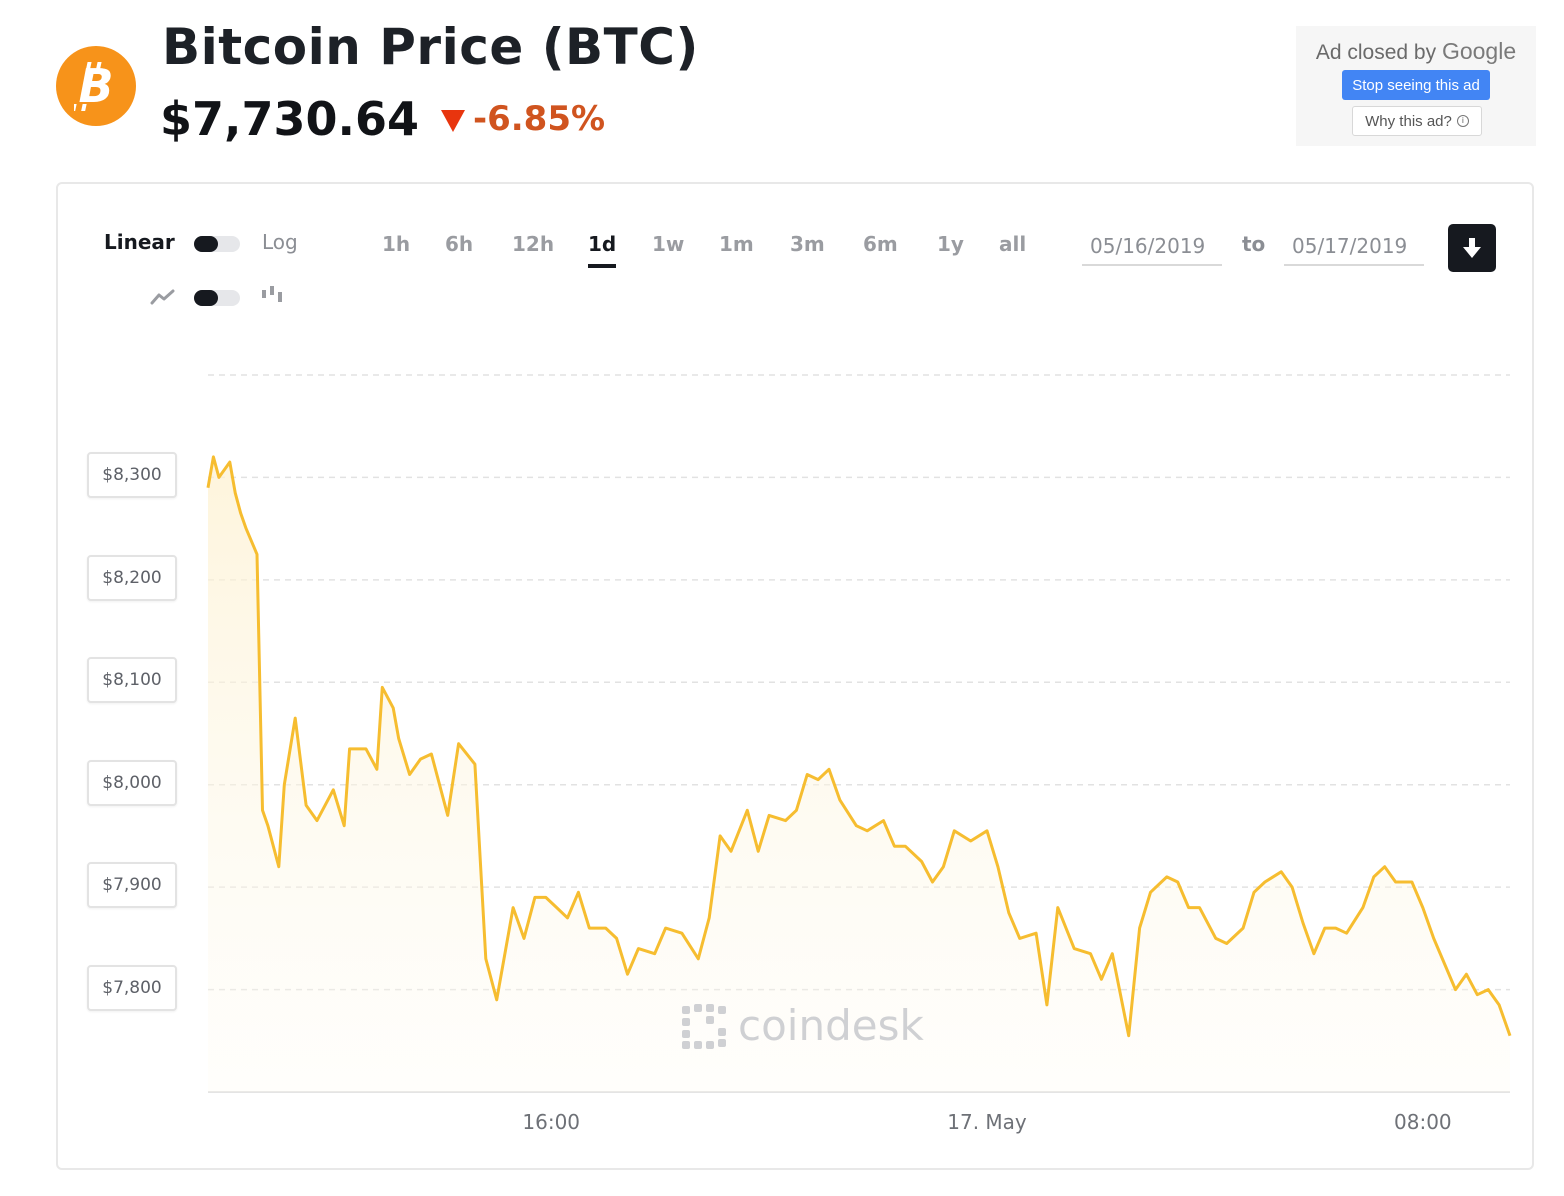 This screenshot has height=1196, width=1564. Describe the element at coordinates (132, 680) in the screenshot. I see `y-axis-label: $8,100` at that location.